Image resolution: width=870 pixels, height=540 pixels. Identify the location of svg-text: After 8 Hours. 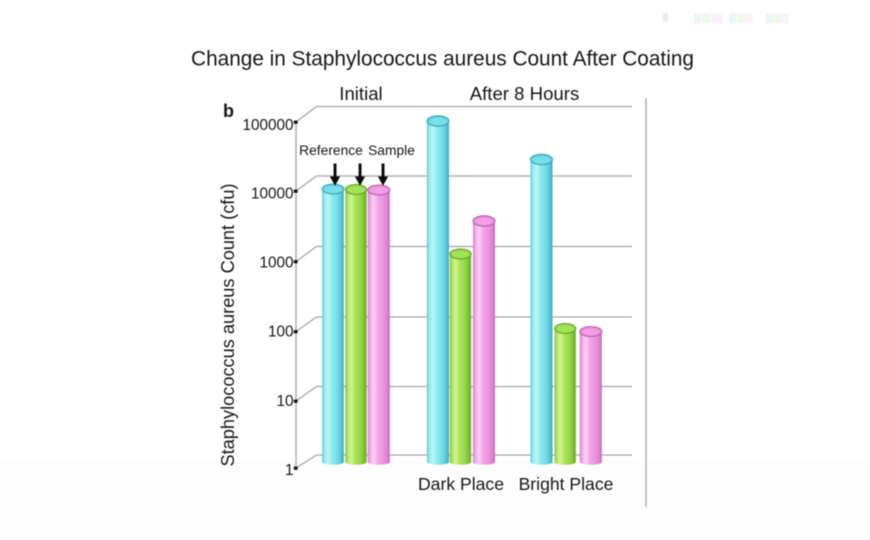
(525, 93).